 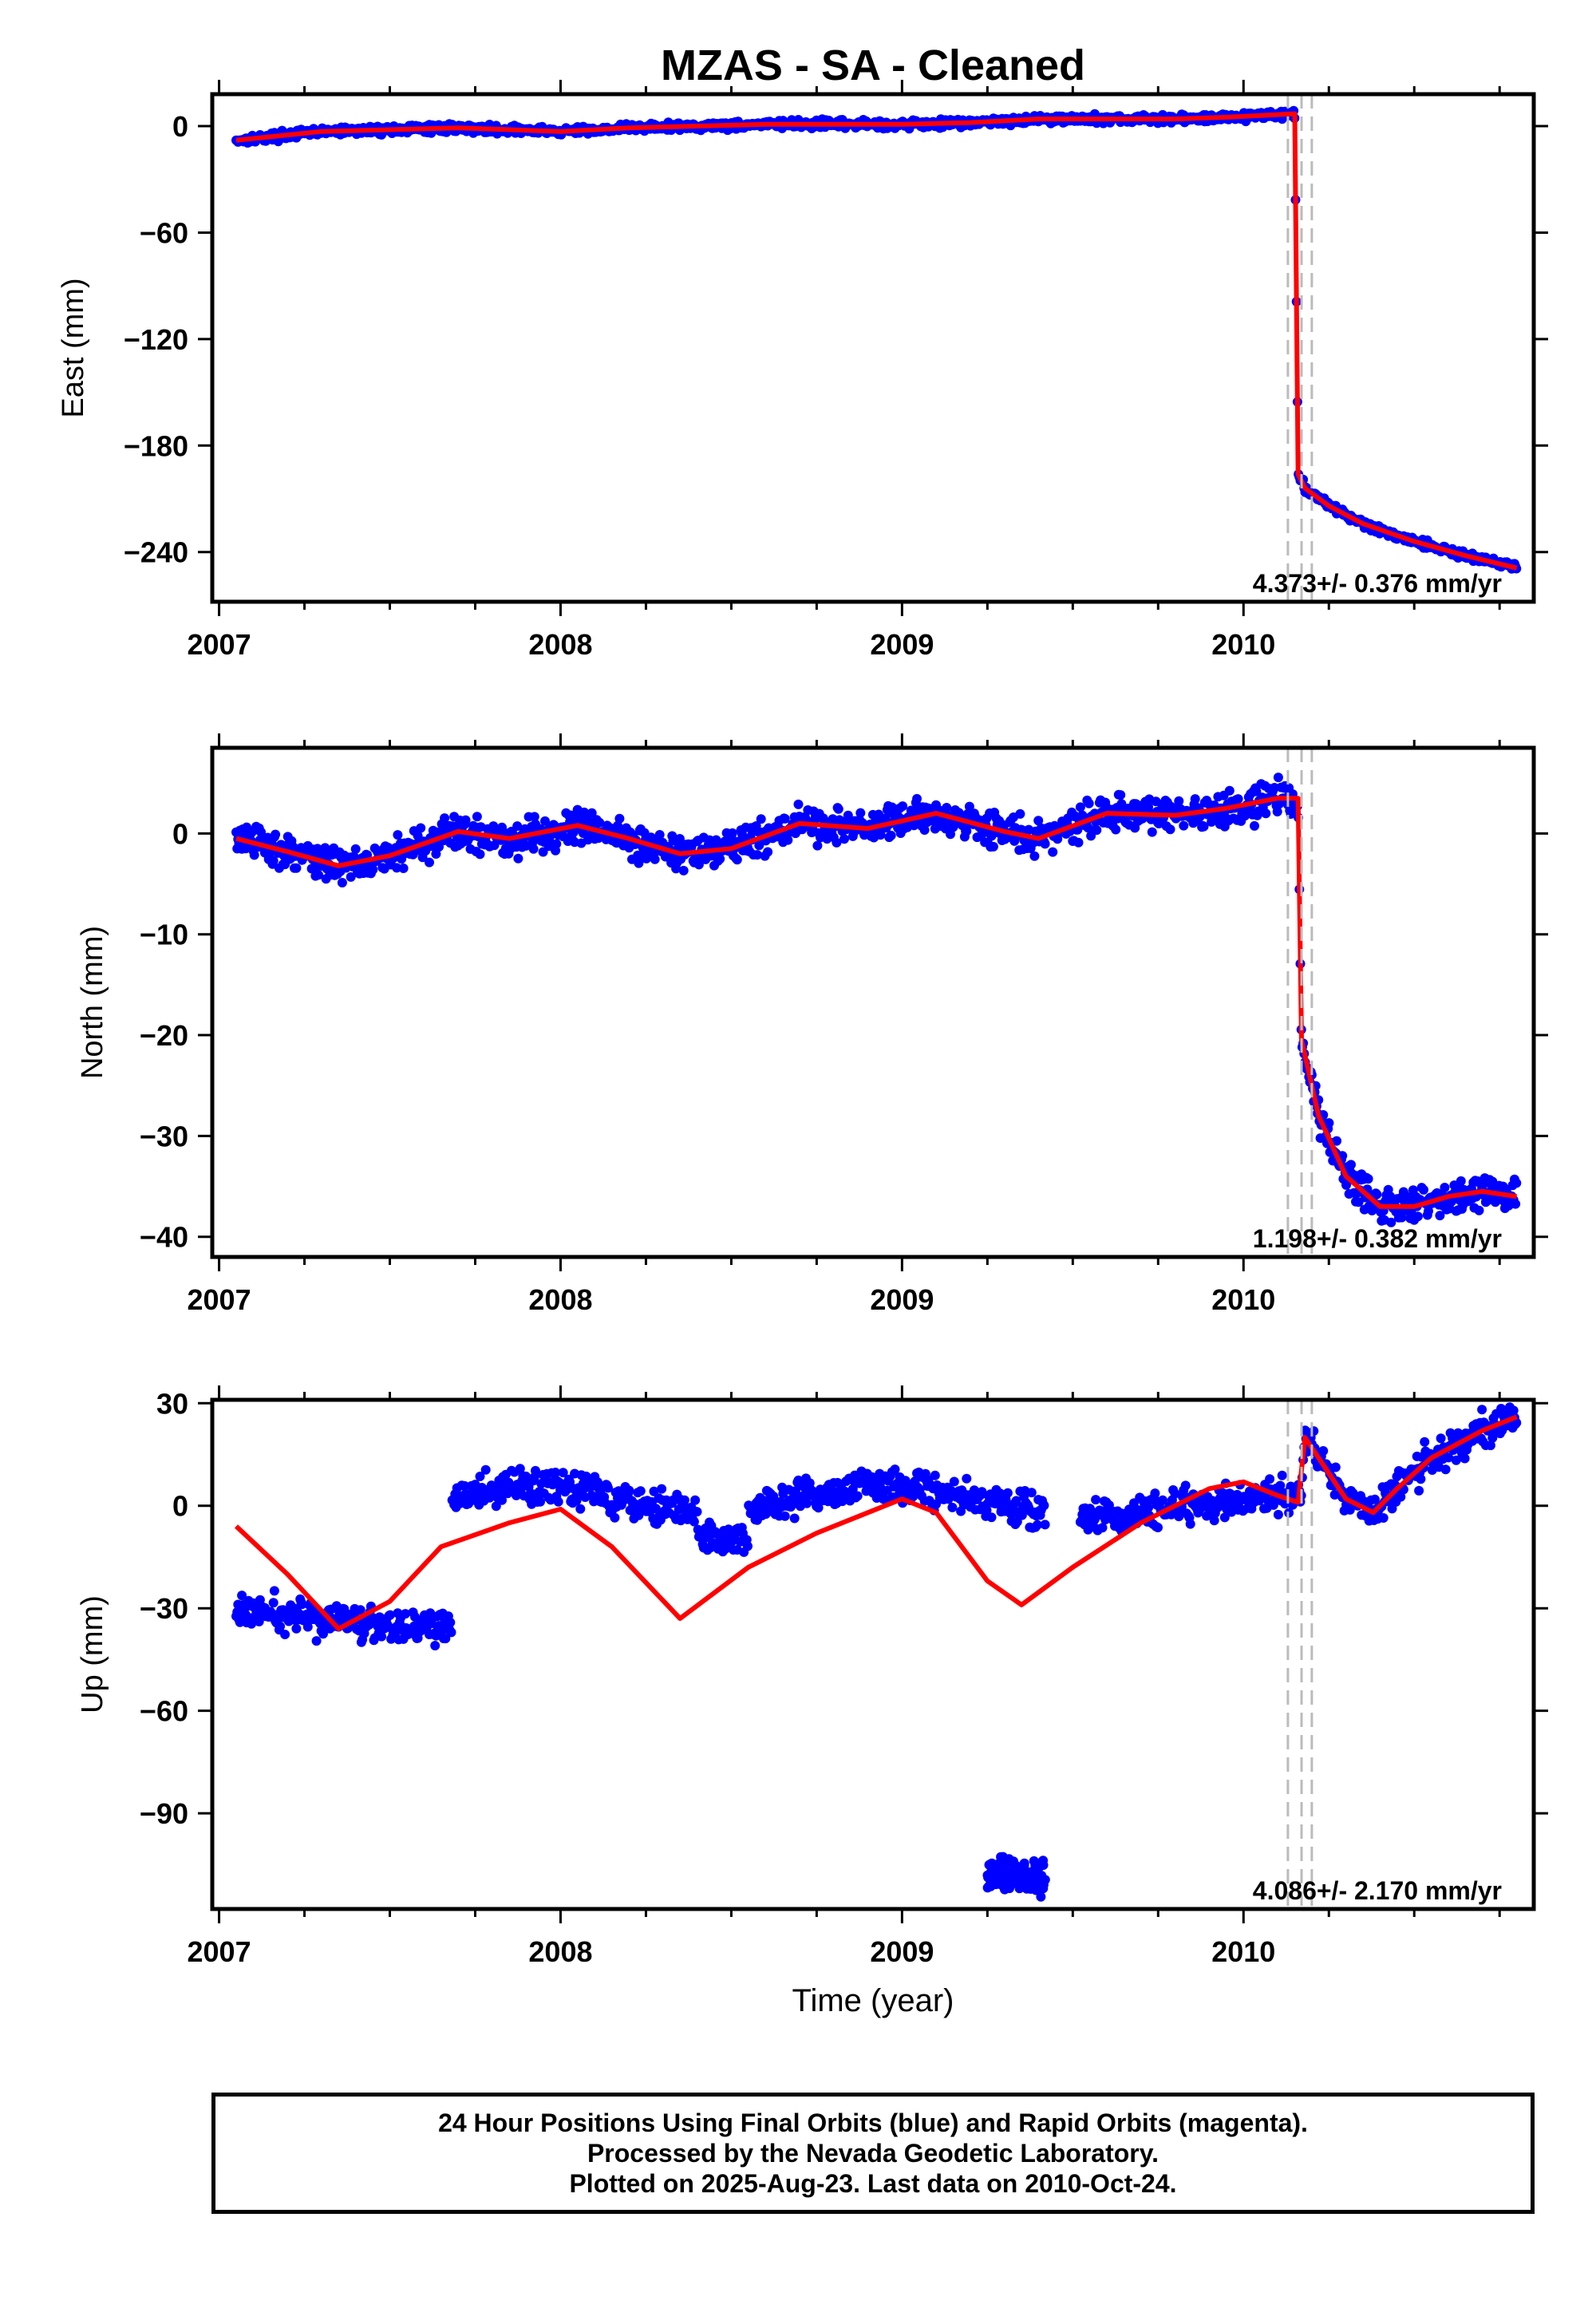 What do you see at coordinates (156, 552) in the screenshot?
I see `y-tick-label: −240` at bounding box center [156, 552].